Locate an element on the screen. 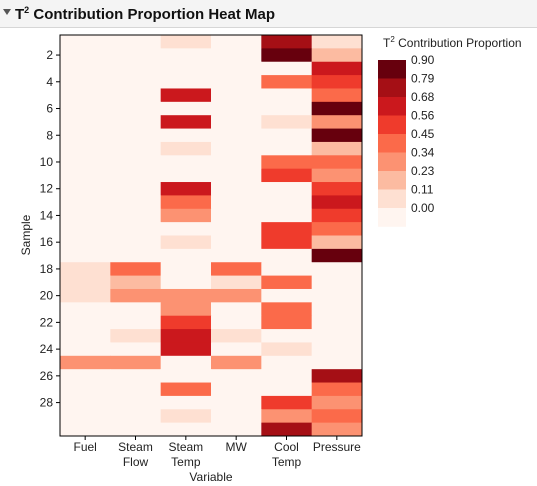 This screenshot has width=537, height=486. x-tick-label: Cool is located at coordinates (286, 447).